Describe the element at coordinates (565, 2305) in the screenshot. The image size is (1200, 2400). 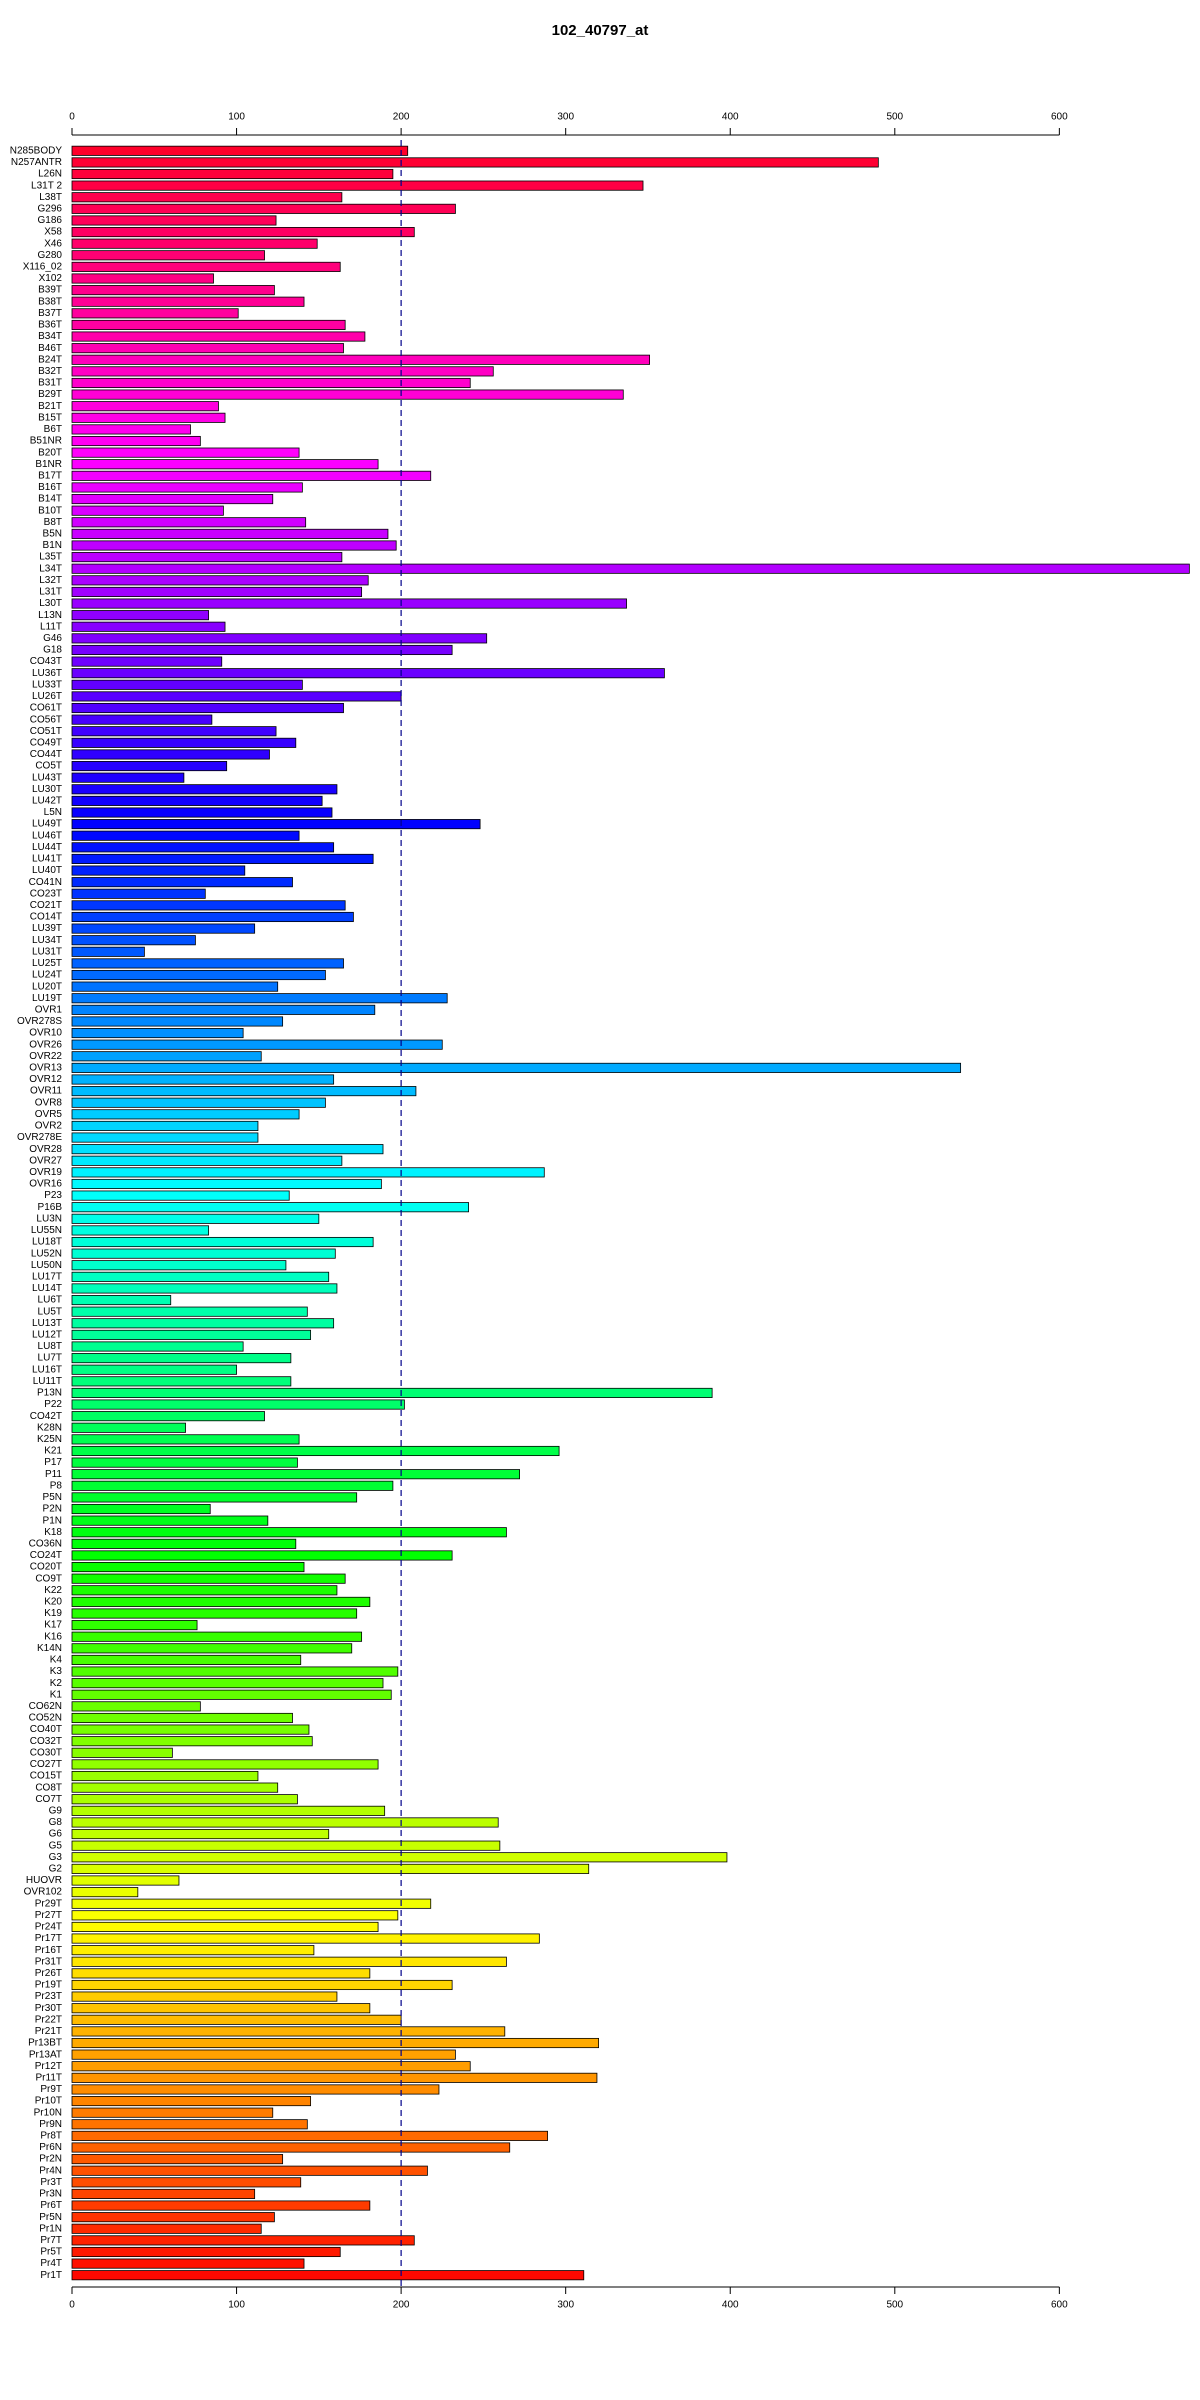
I see `x-tick-label: 300` at that location.